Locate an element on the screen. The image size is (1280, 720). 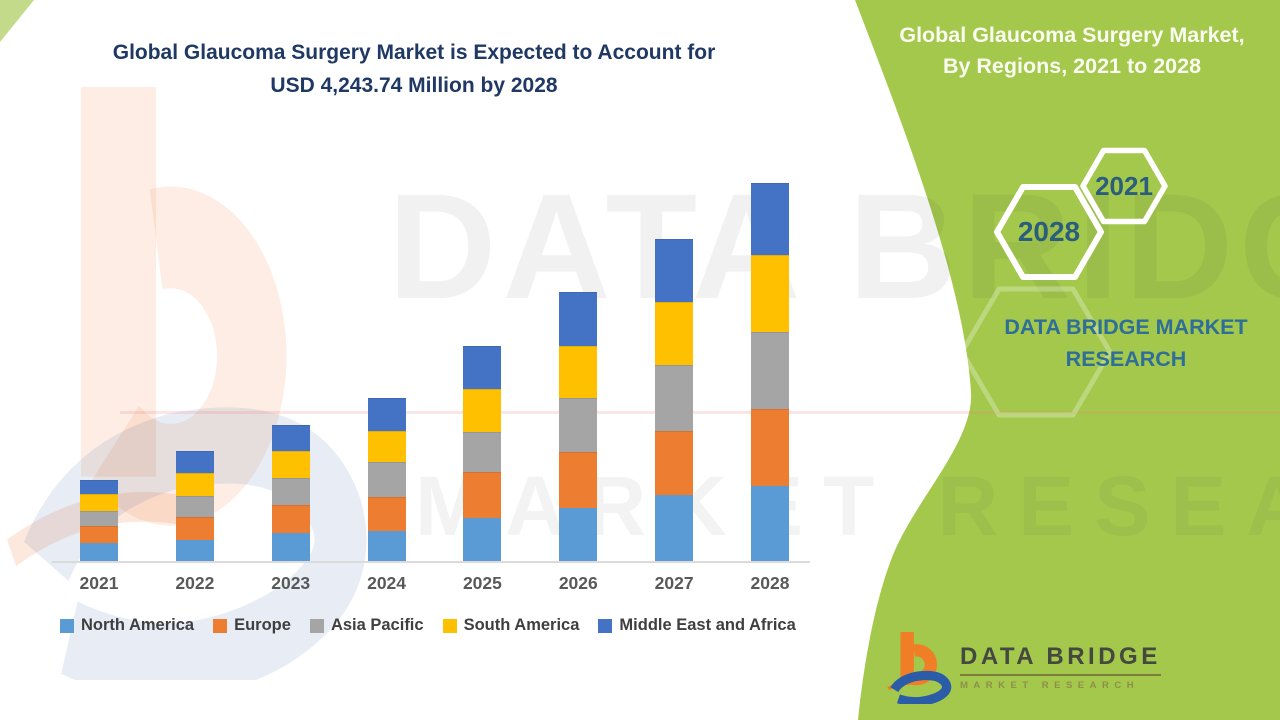
brand-text-line1: DATA BRIDGE MARKET is located at coordinates (1126, 327).